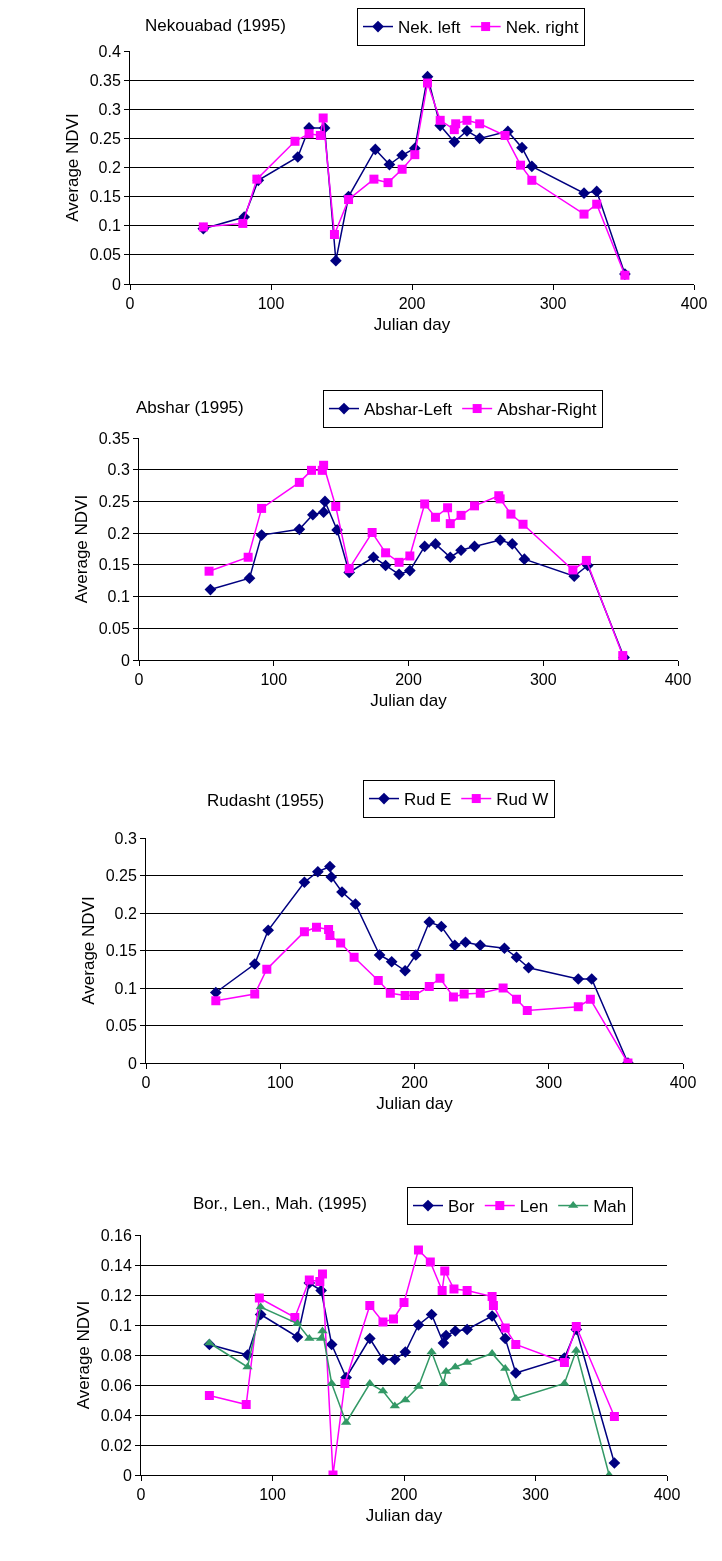  What do you see at coordinates (116, 1415) in the screenshot?
I see `y-tick-label: 0.04` at bounding box center [116, 1415].